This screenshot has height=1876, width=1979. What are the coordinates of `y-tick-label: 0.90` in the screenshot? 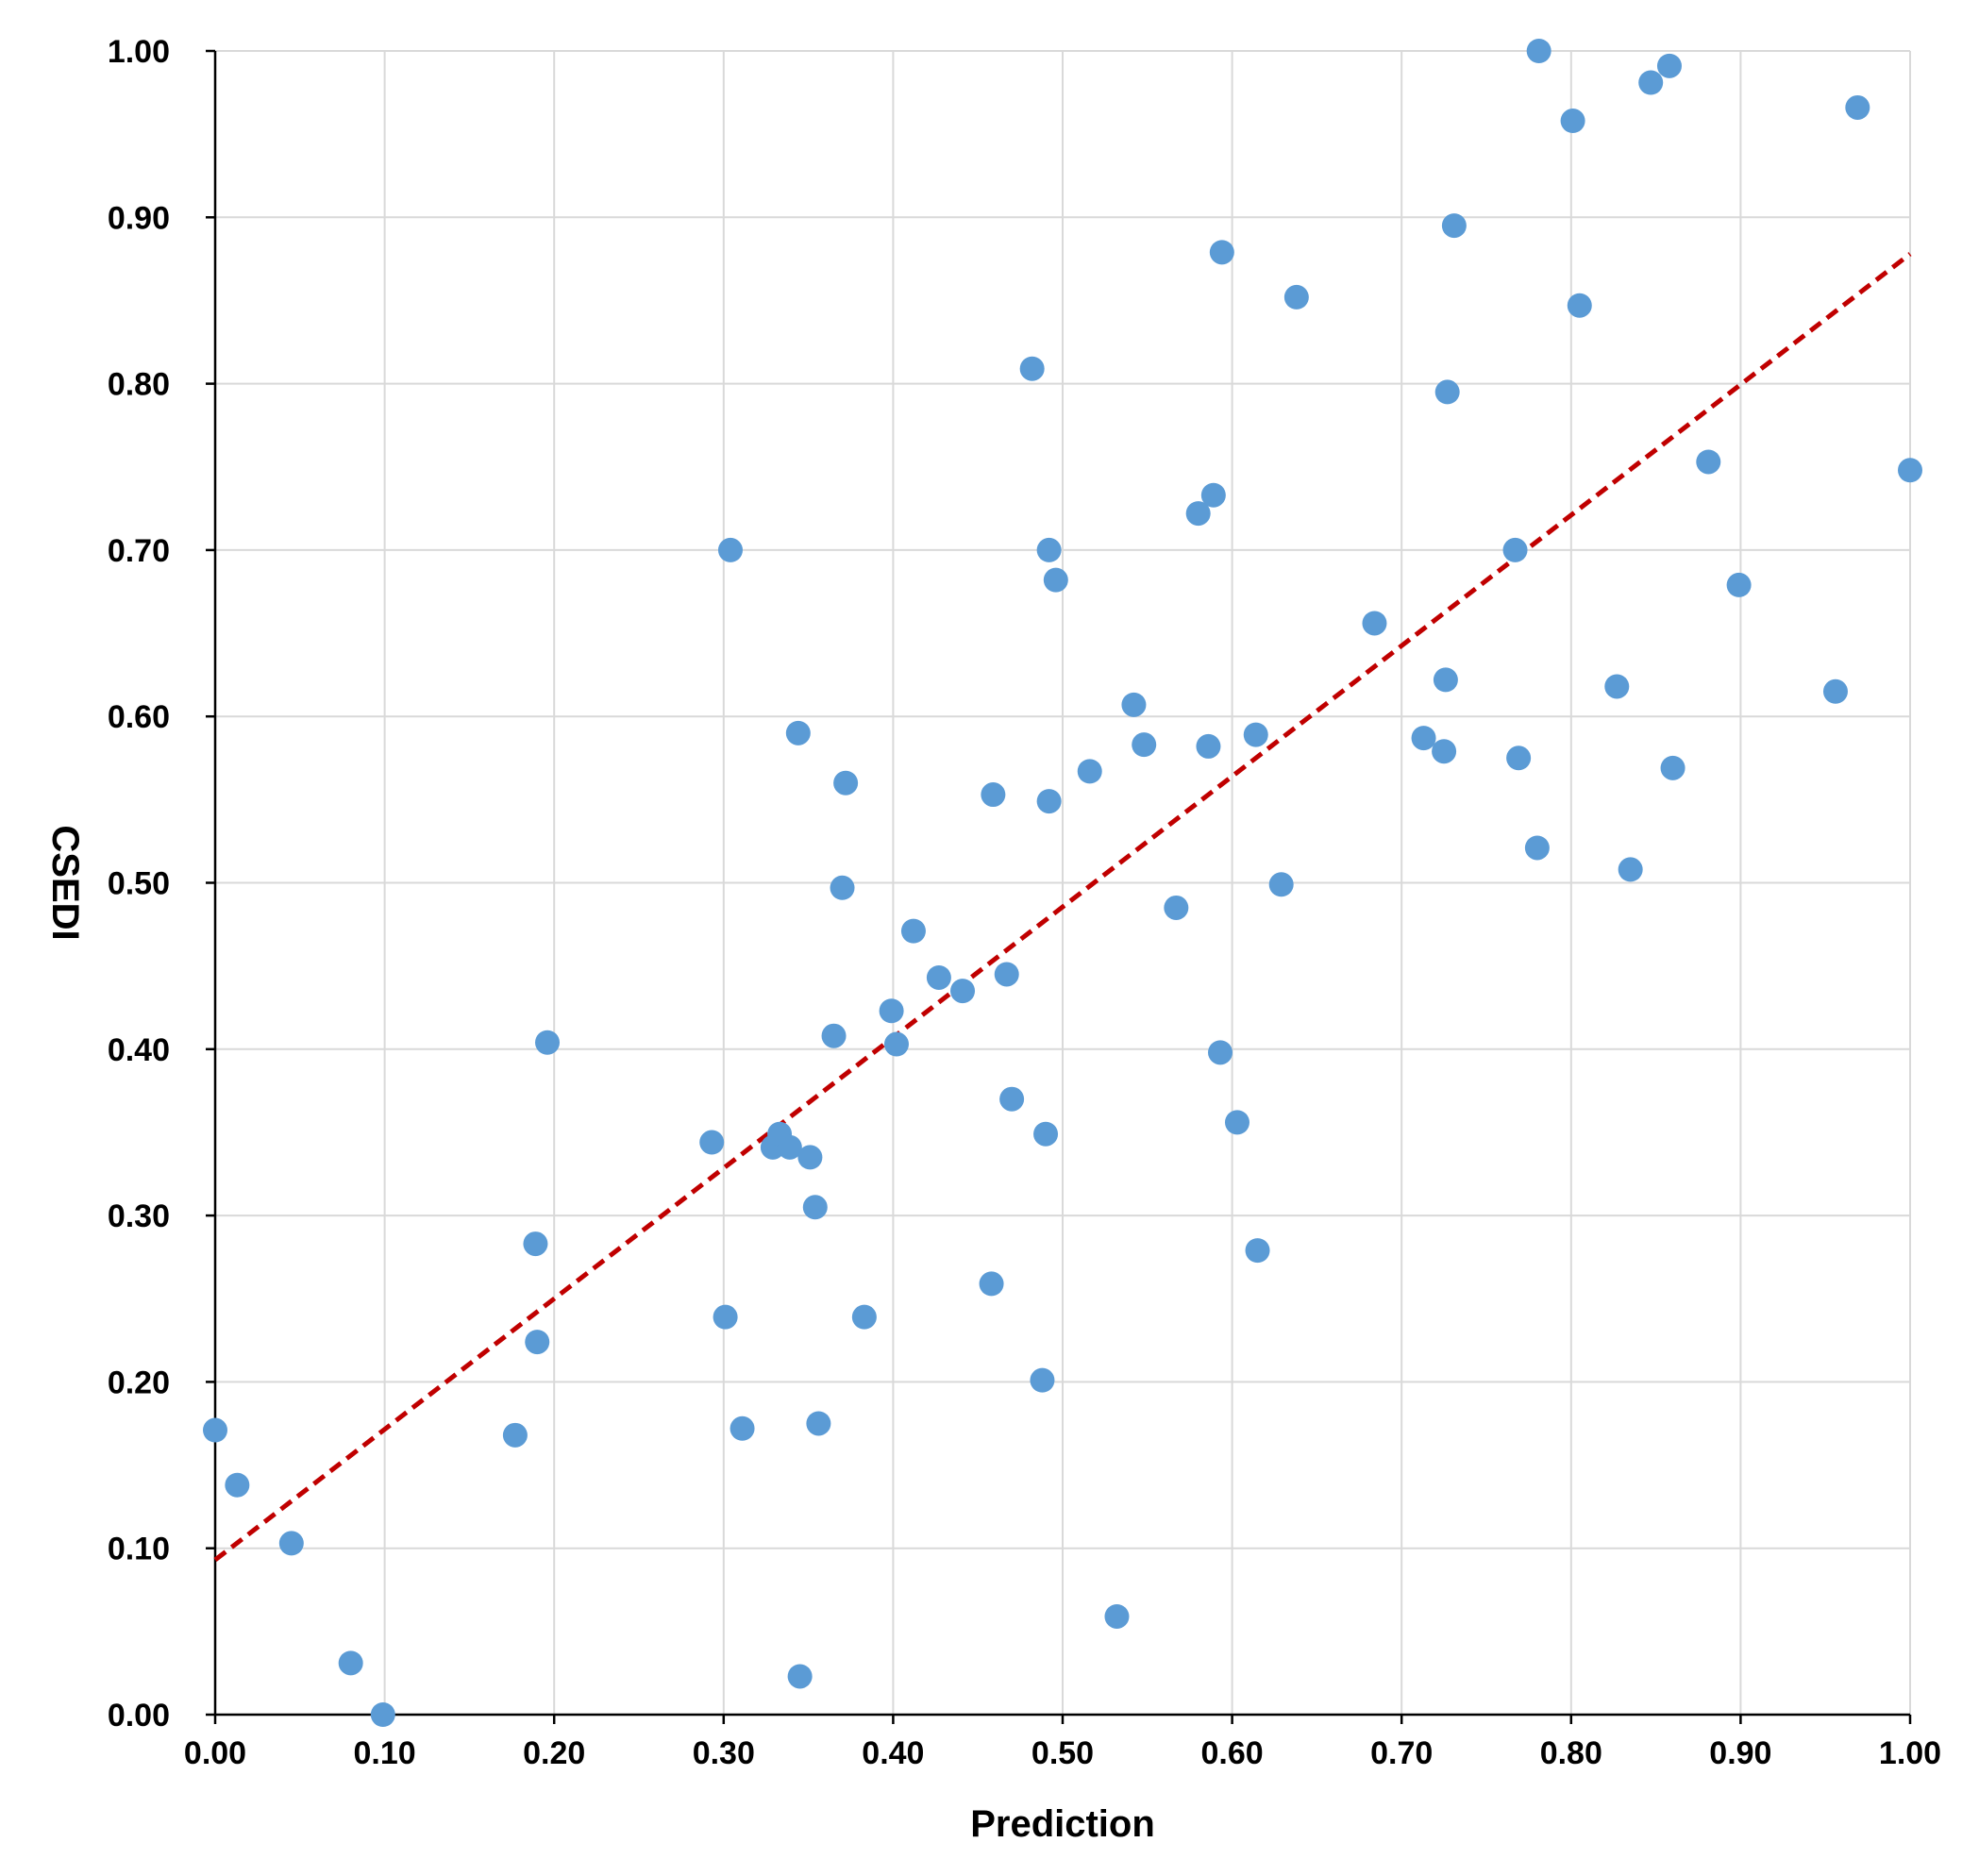 It's located at (139, 218).